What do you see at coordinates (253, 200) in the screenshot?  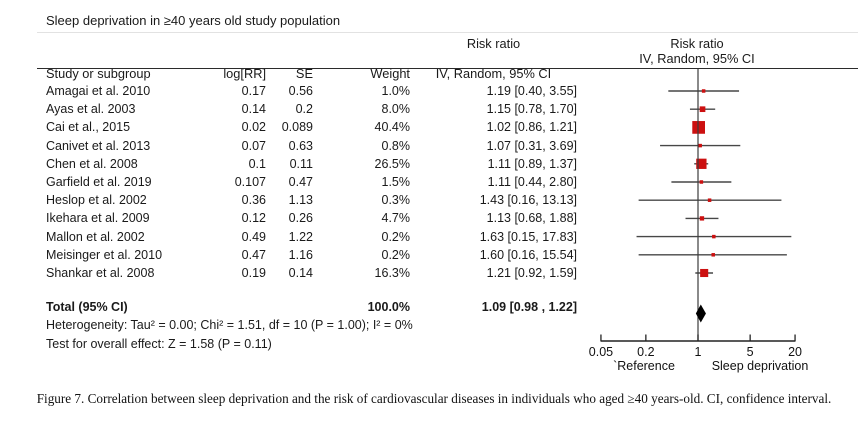 I see `log-rr-value: 0.36` at bounding box center [253, 200].